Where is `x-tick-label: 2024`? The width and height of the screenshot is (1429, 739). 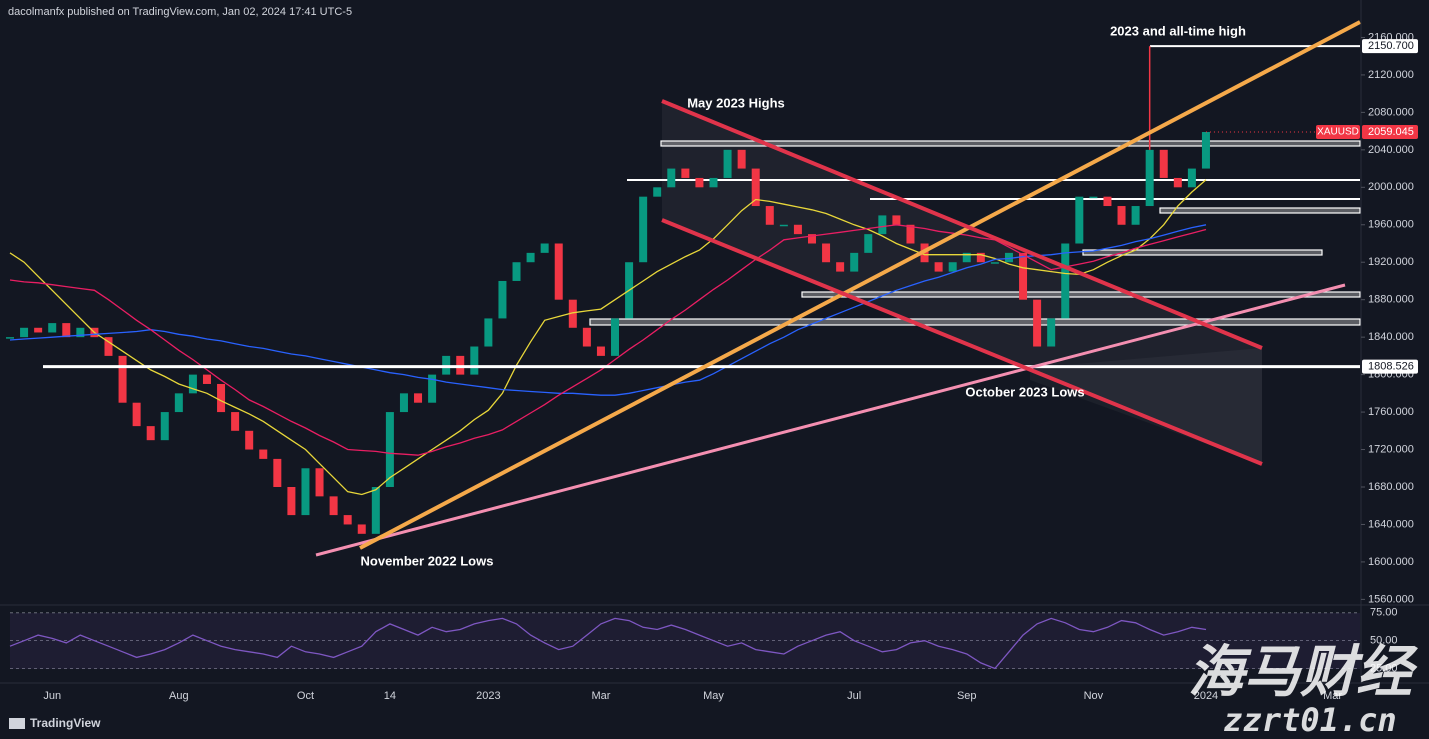
x-tick-label: 2024 is located at coordinates (1206, 696).